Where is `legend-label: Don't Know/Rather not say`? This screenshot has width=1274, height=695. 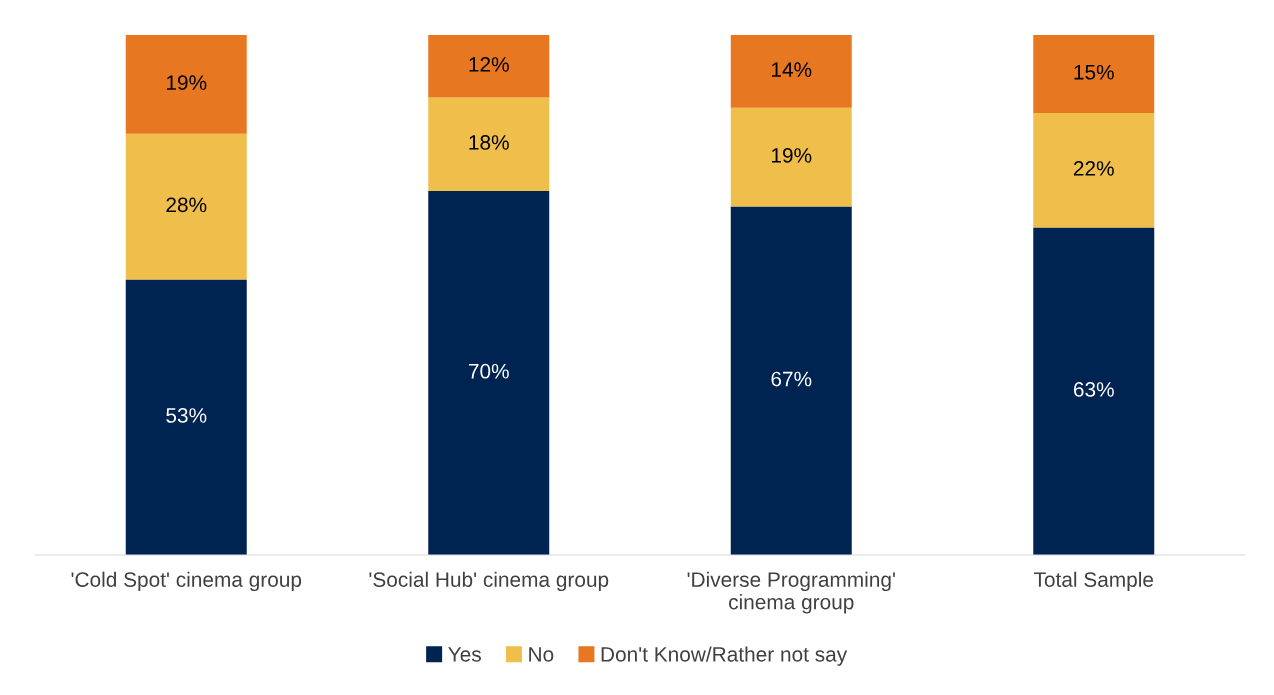
legend-label: Don't Know/Rather not say is located at coordinates (724, 656).